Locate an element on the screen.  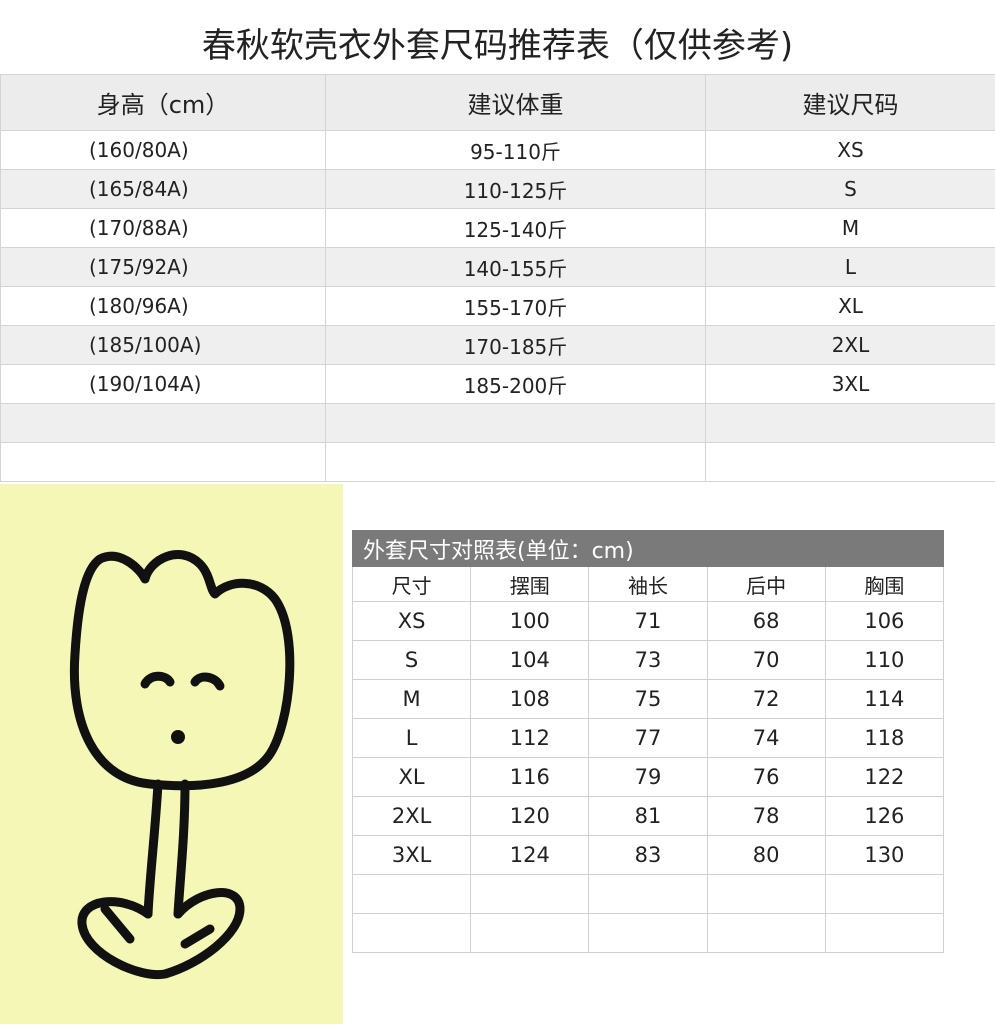
table-cell: 170-185斤 is located at coordinates (516, 345).